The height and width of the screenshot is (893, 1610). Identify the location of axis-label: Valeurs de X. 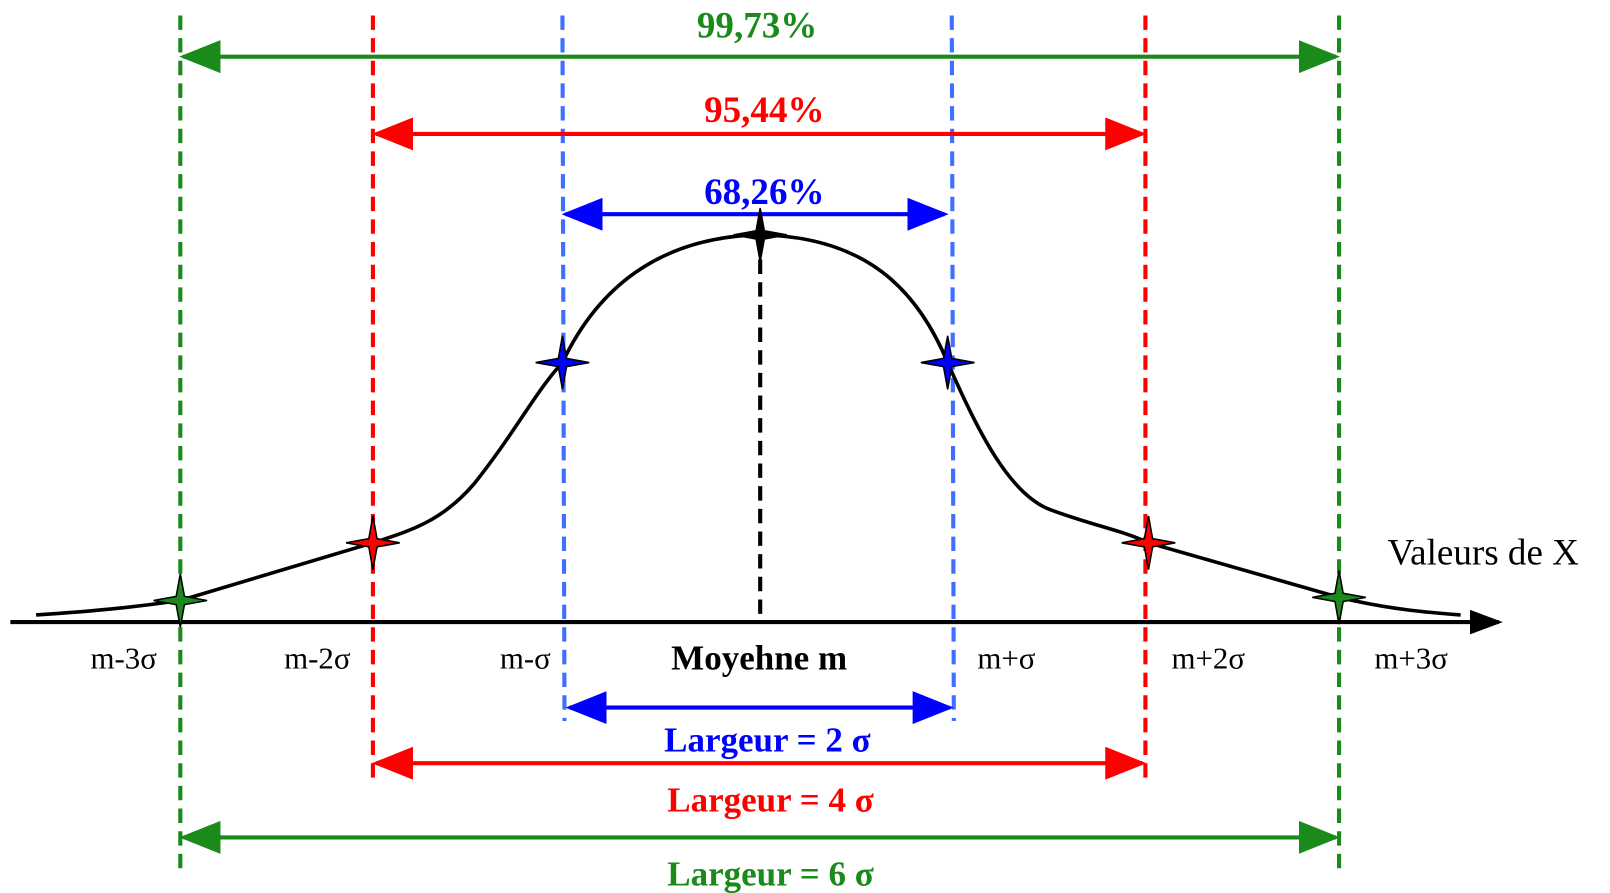
(1484, 553).